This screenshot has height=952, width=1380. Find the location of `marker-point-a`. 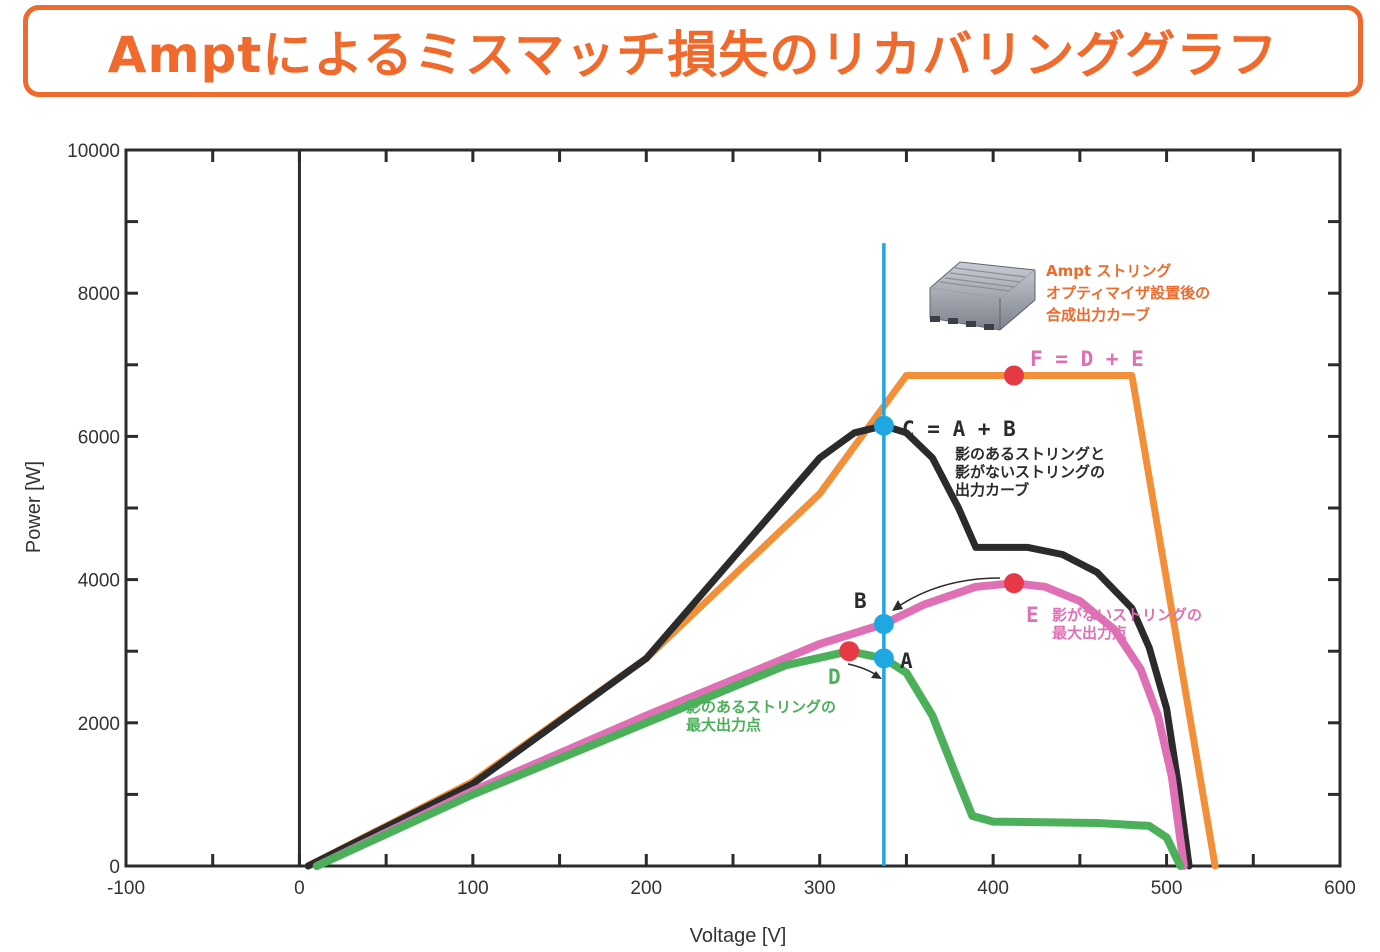

marker-point-a is located at coordinates (883, 658).